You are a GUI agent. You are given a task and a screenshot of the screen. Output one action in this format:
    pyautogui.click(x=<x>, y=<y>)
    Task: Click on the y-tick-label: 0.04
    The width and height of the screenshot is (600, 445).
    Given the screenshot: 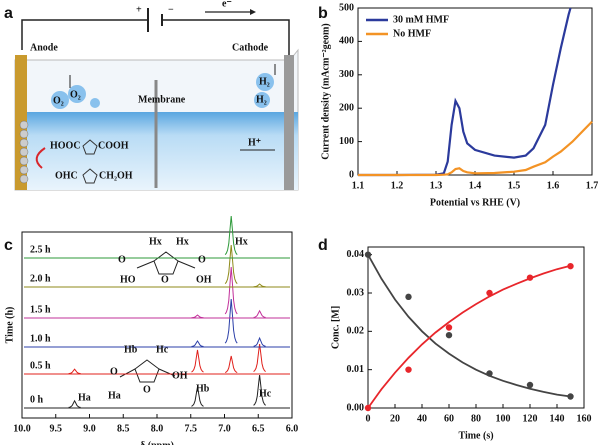 What is the action you would take?
    pyautogui.click(x=356, y=254)
    